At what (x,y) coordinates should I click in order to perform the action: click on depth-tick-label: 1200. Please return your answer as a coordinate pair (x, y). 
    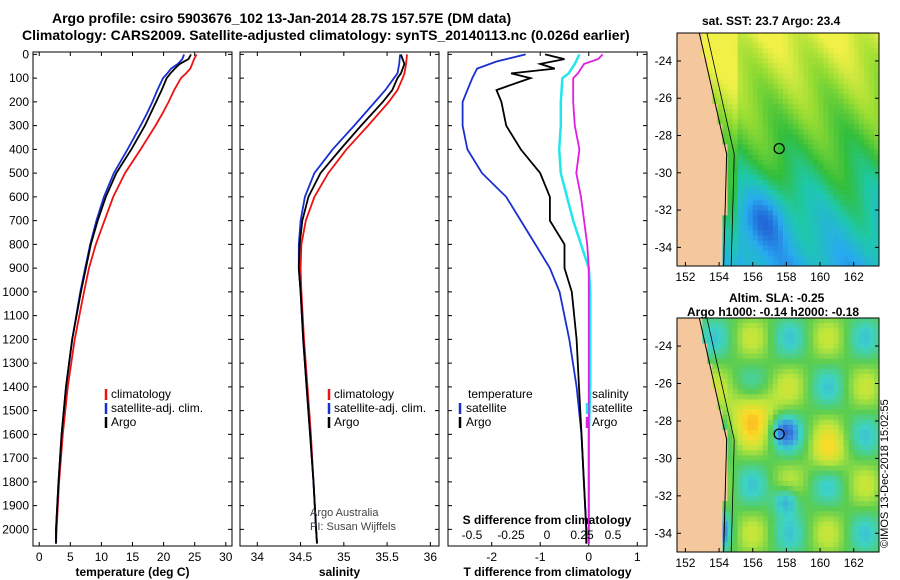
    Looking at the image, I should click on (15, 339).